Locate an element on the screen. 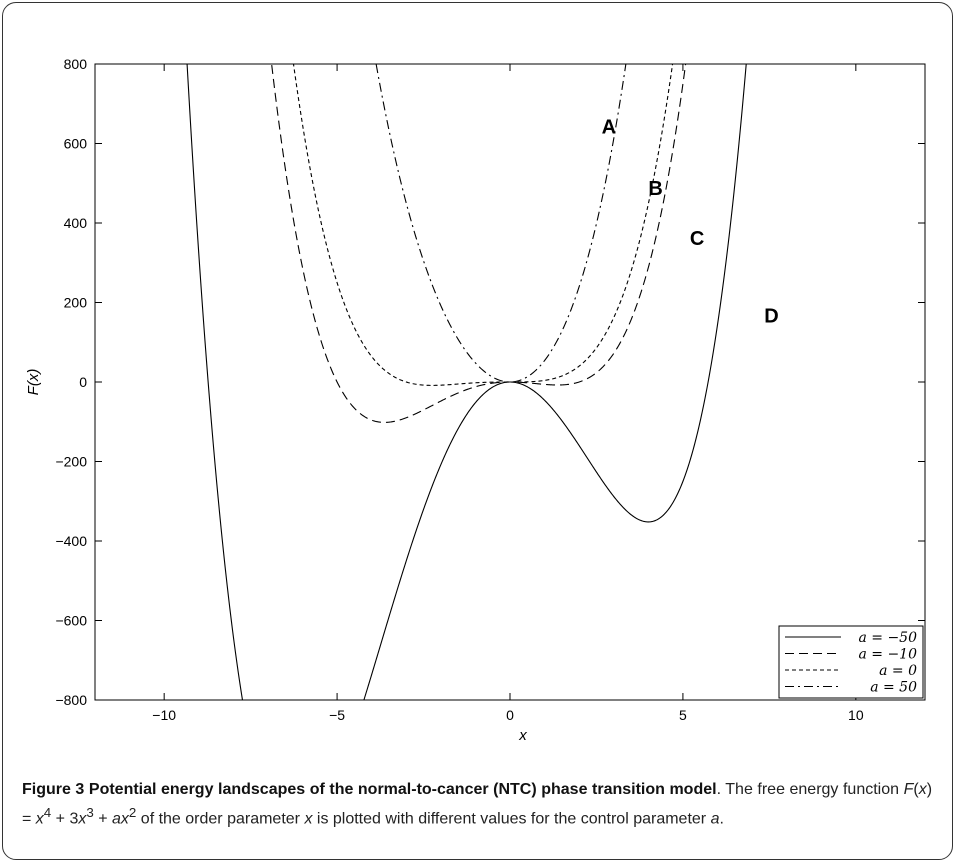  y-tick-label: 400 is located at coordinates (76, 223).